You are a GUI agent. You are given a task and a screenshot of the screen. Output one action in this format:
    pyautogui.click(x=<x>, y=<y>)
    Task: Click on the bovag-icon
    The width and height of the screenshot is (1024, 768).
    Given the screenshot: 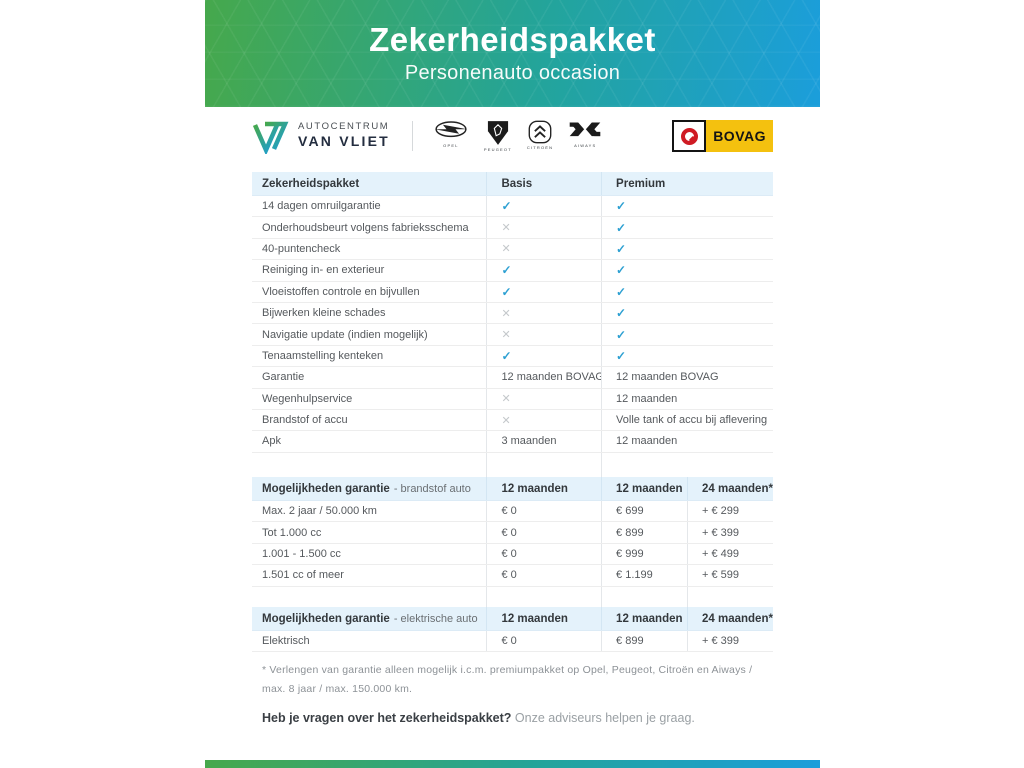 What is the action you would take?
    pyautogui.click(x=689, y=136)
    